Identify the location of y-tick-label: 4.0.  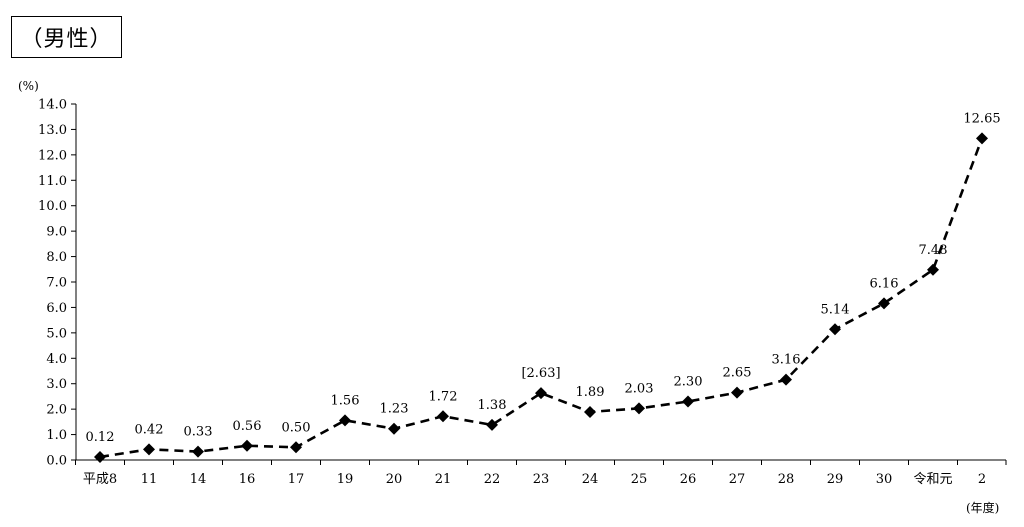
(56, 359).